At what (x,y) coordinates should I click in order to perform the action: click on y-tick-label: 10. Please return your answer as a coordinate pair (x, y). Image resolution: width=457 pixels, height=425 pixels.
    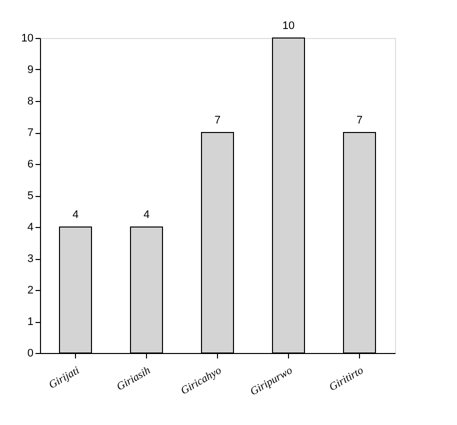
    Looking at the image, I should click on (27, 38).